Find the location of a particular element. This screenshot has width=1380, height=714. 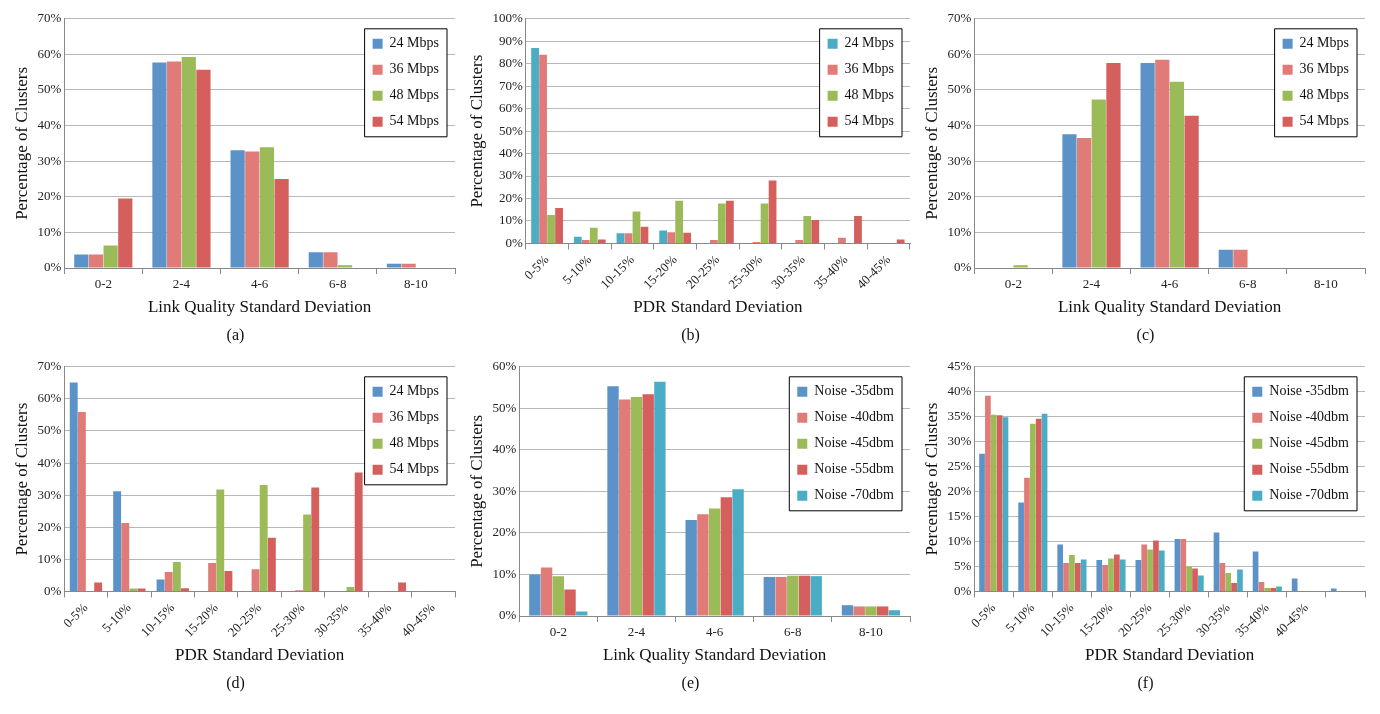

y-tick-label: 70% is located at coordinates (959, 18).